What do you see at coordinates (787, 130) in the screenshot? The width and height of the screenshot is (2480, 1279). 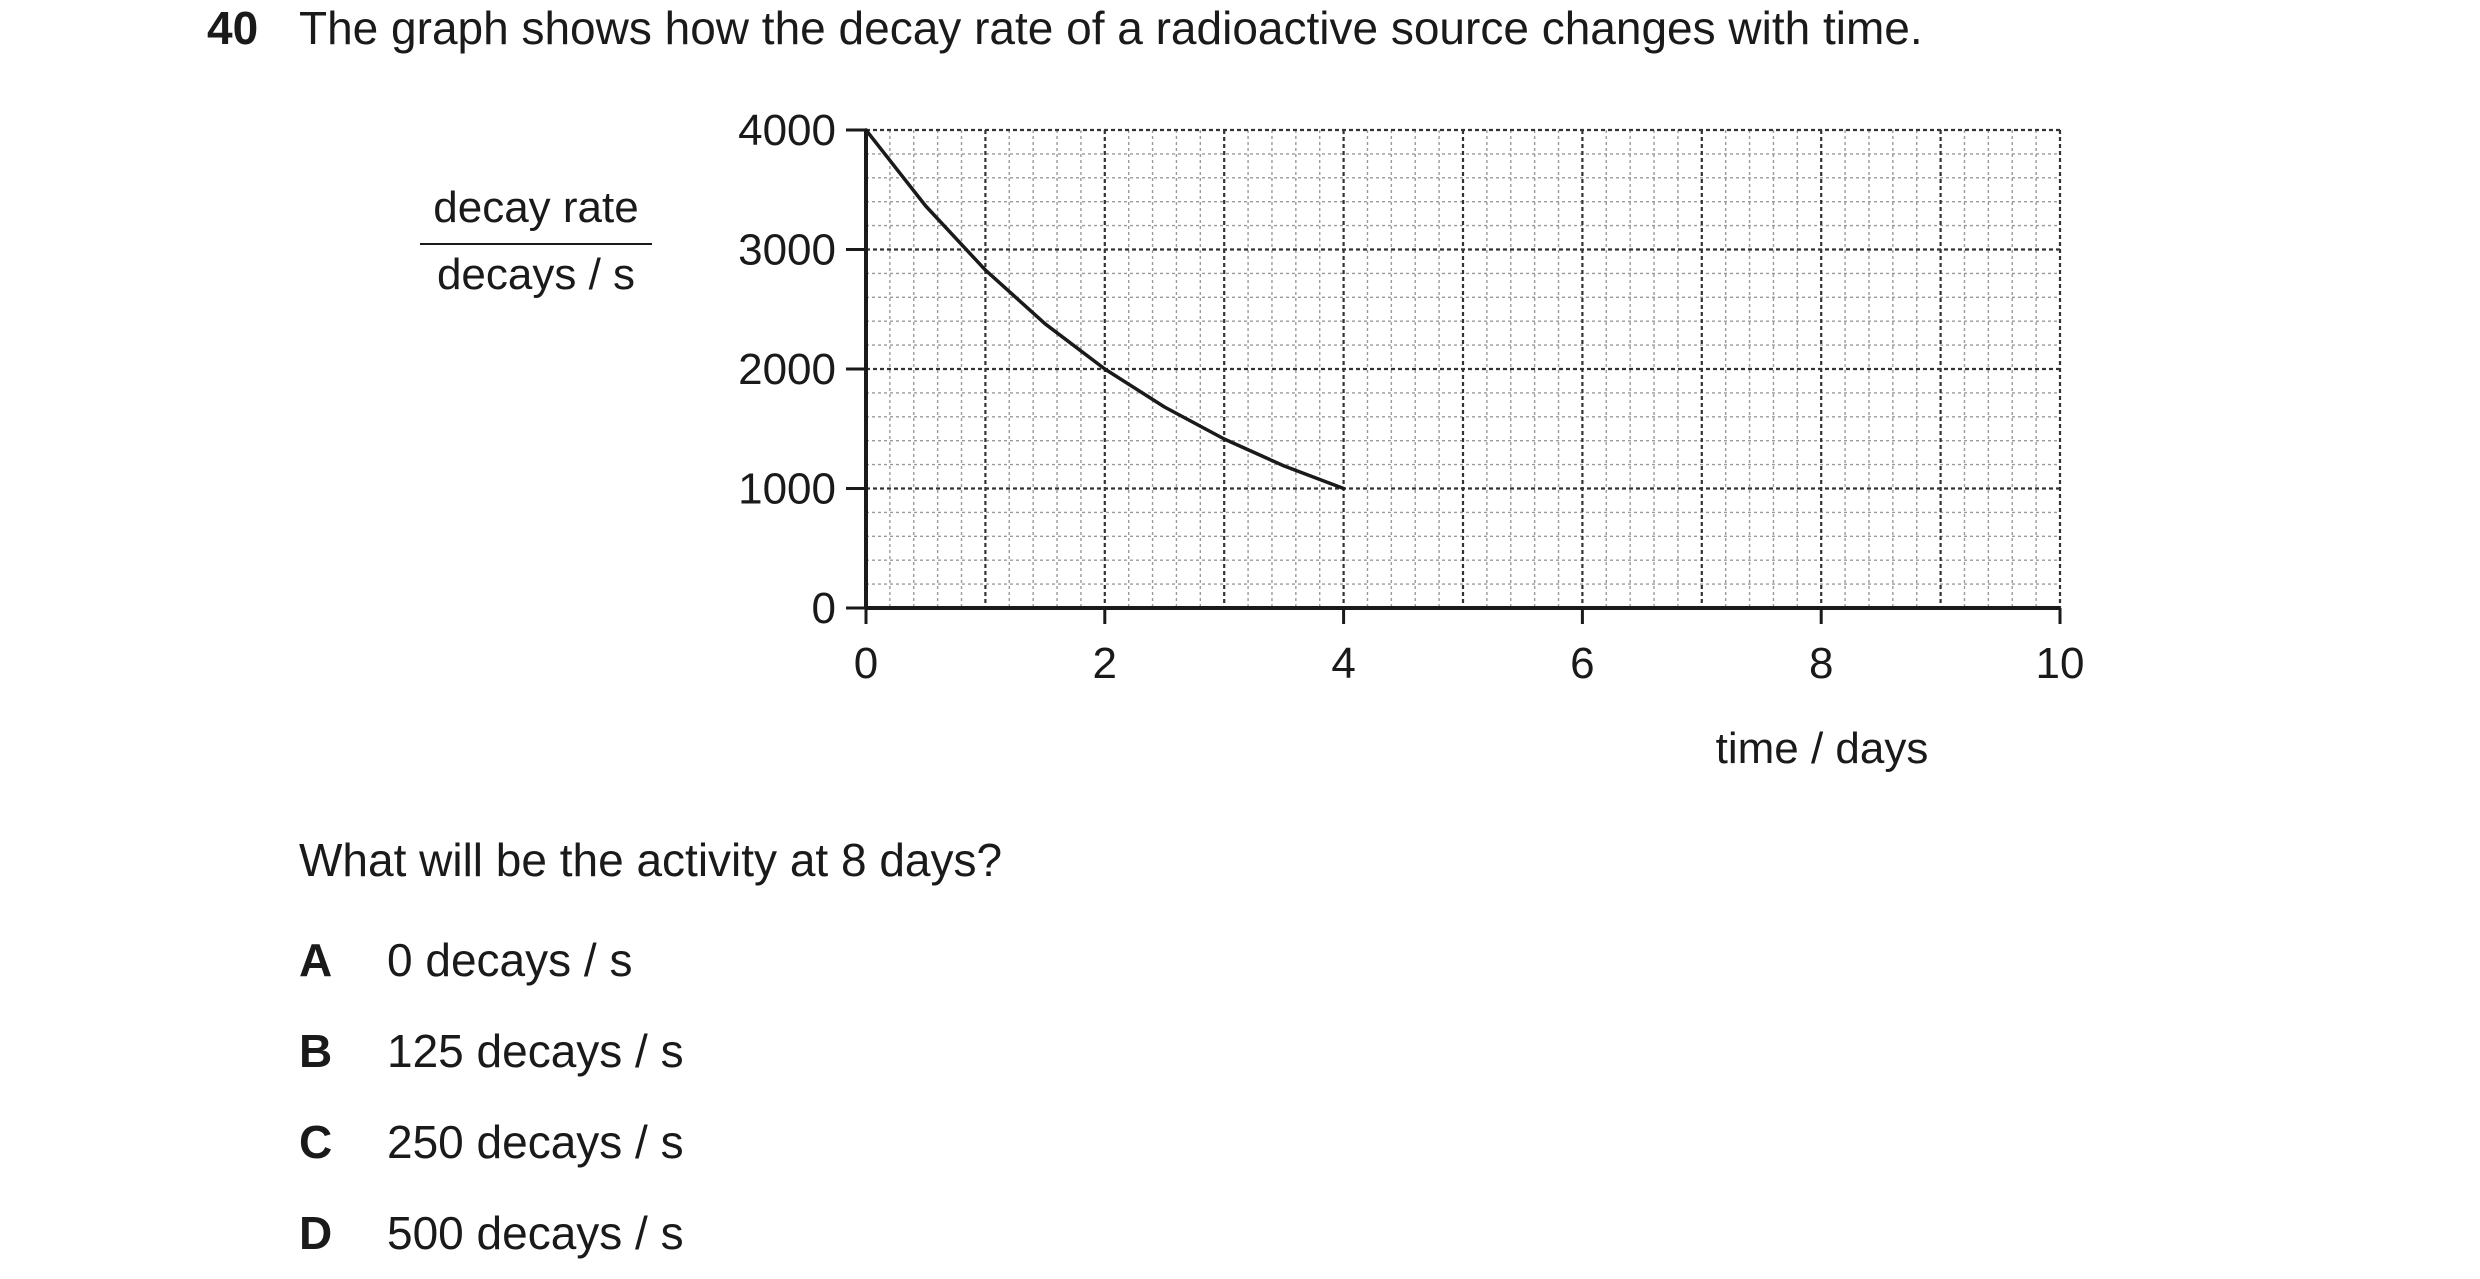 I see `y-tick-label: 4000` at bounding box center [787, 130].